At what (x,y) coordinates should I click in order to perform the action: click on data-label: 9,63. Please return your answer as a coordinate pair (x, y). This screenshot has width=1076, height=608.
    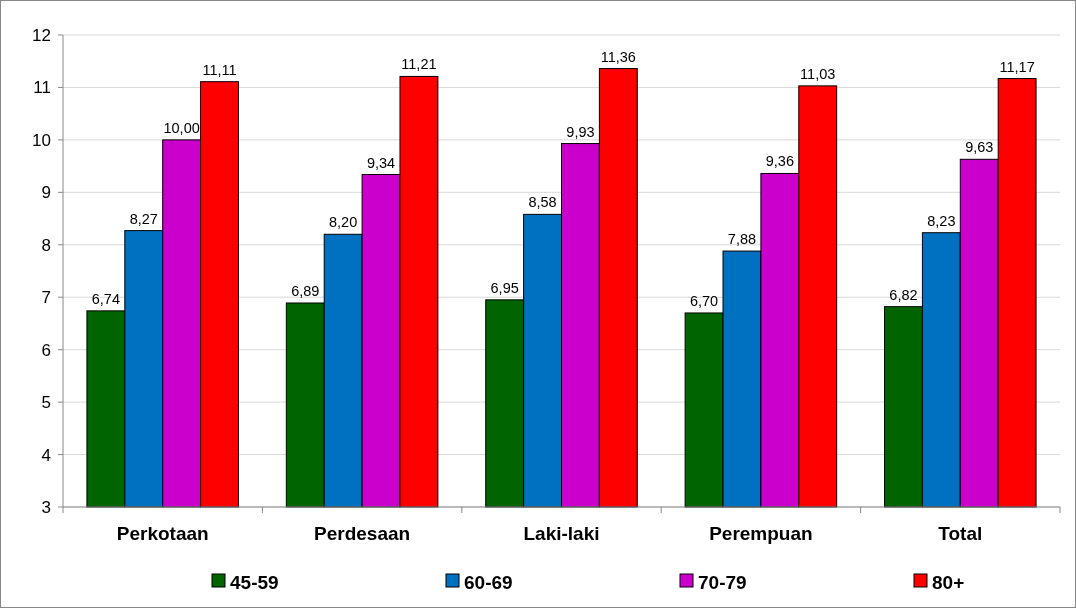
    Looking at the image, I should click on (979, 147).